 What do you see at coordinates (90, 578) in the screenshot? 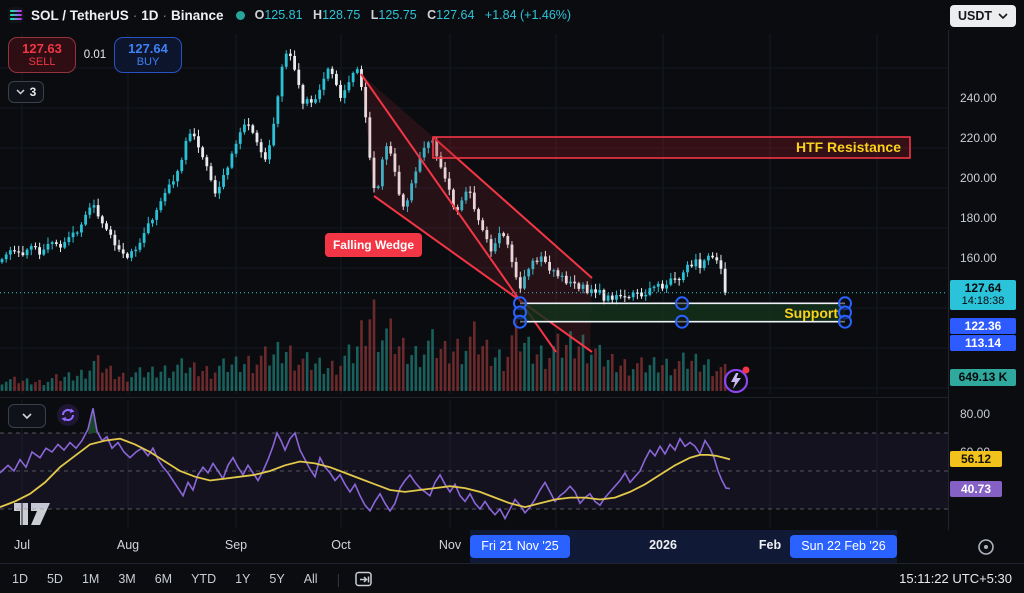
I see `range-1m: 1M` at bounding box center [90, 578].